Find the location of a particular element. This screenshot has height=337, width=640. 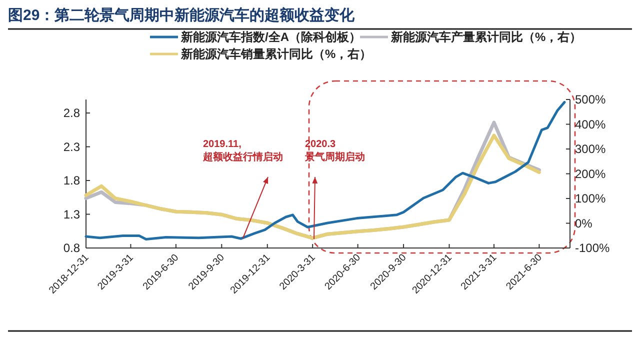

y2-tick-label: 400% is located at coordinates (590, 124).